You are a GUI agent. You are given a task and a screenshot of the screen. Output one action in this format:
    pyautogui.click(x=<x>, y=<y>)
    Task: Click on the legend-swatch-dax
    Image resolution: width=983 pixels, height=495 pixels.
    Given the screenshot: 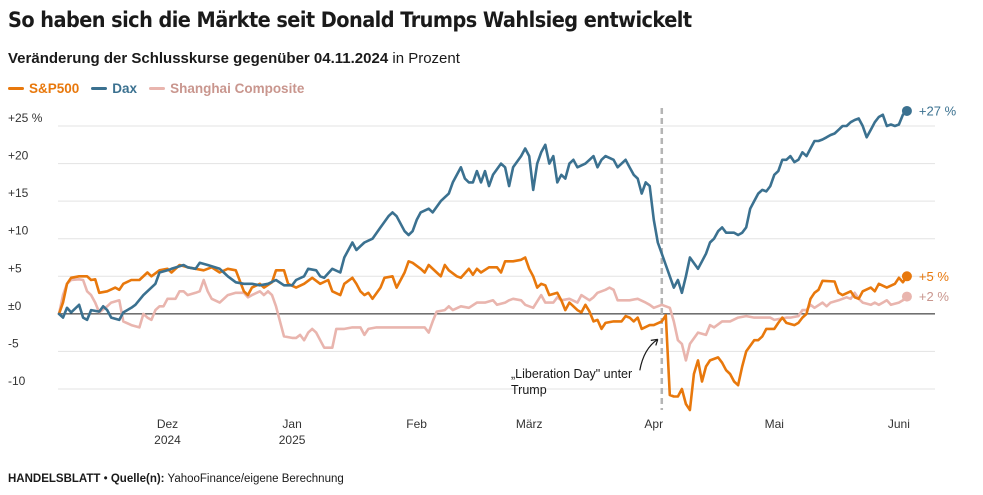 What is the action you would take?
    pyautogui.click(x=99, y=88)
    